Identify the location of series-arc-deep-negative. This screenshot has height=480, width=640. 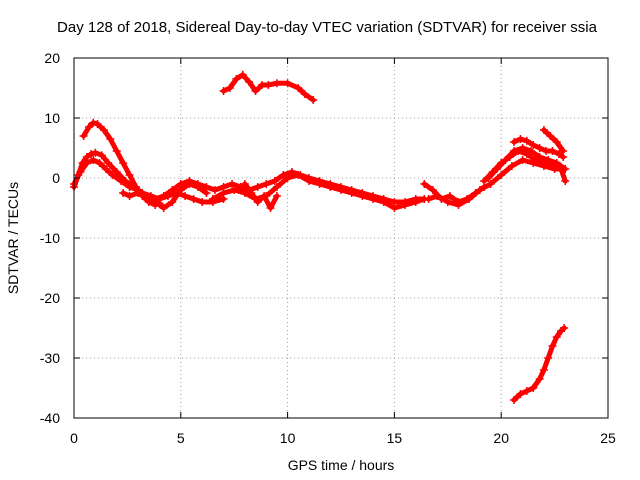
(539, 364).